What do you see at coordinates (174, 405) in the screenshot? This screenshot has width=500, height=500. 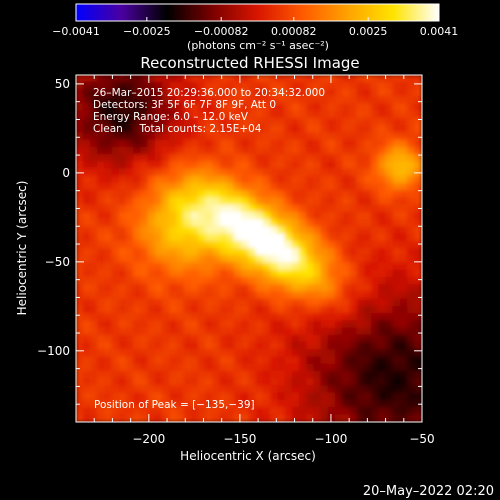 I see `peak-position-label: Position of Peak = [−135,−39]` at bounding box center [174, 405].